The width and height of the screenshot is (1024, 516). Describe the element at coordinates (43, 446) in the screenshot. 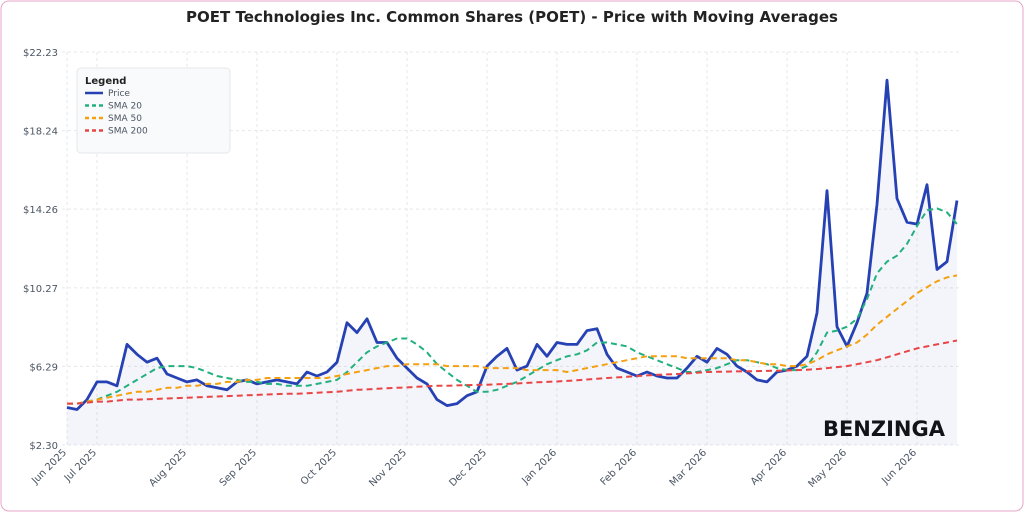

I see `y-tick-label: $2.30` at that location.